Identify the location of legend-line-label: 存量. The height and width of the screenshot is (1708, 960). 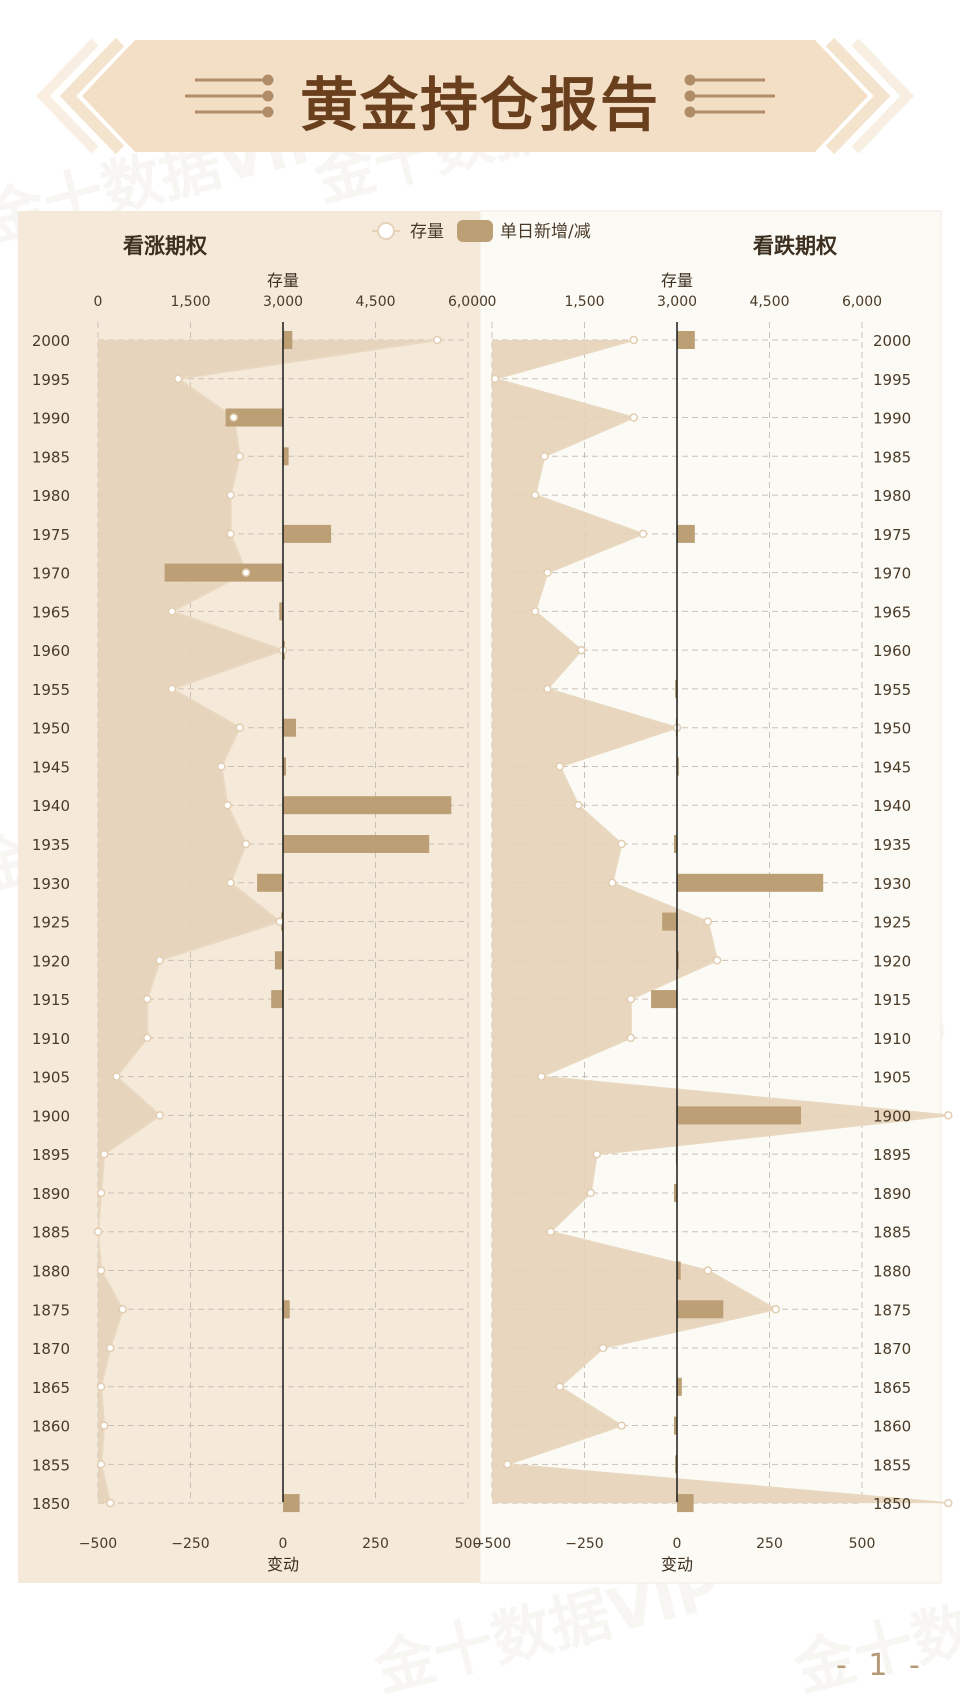
(427, 232).